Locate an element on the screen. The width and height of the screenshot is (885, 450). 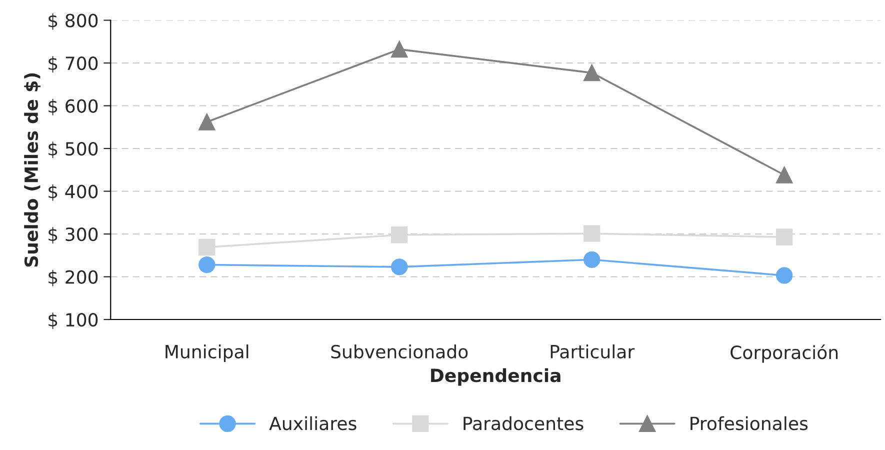
y-tick-label: $ 700 is located at coordinates (73, 64).